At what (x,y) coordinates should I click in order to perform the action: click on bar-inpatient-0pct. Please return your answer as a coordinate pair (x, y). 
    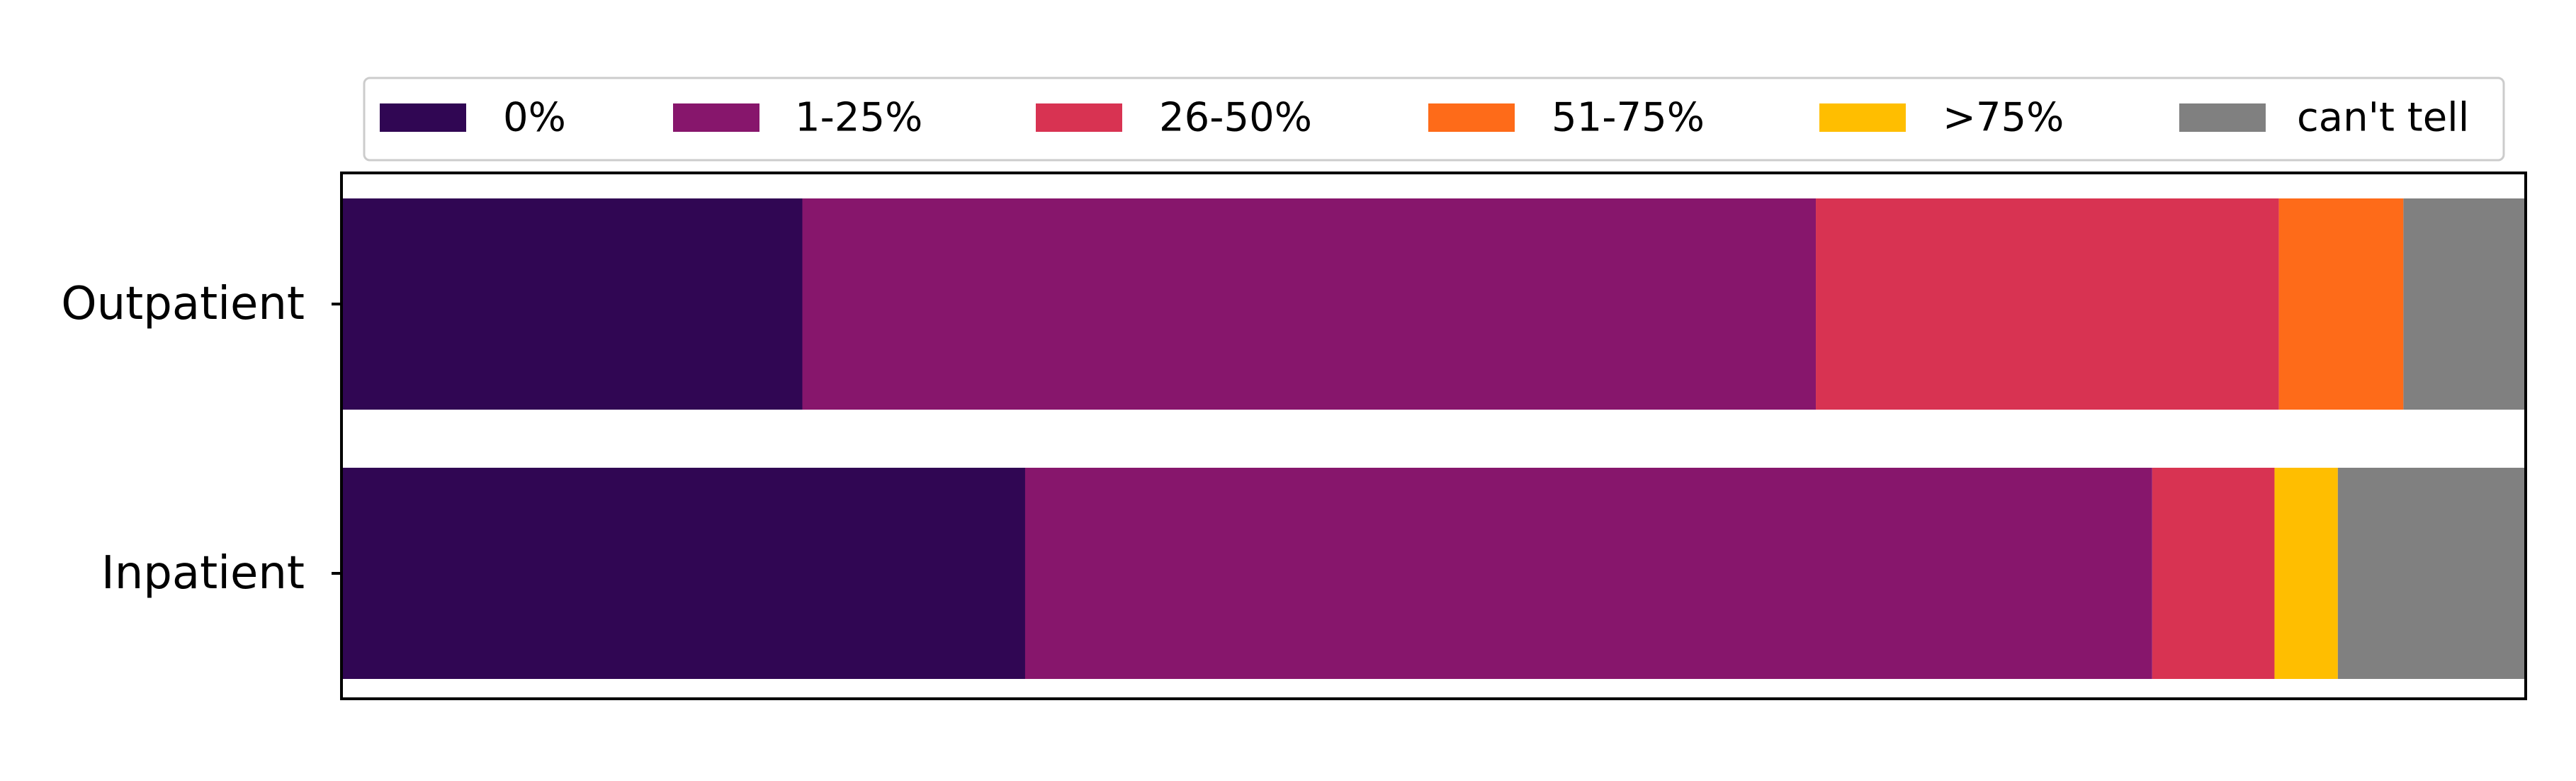
    Looking at the image, I should click on (683, 573).